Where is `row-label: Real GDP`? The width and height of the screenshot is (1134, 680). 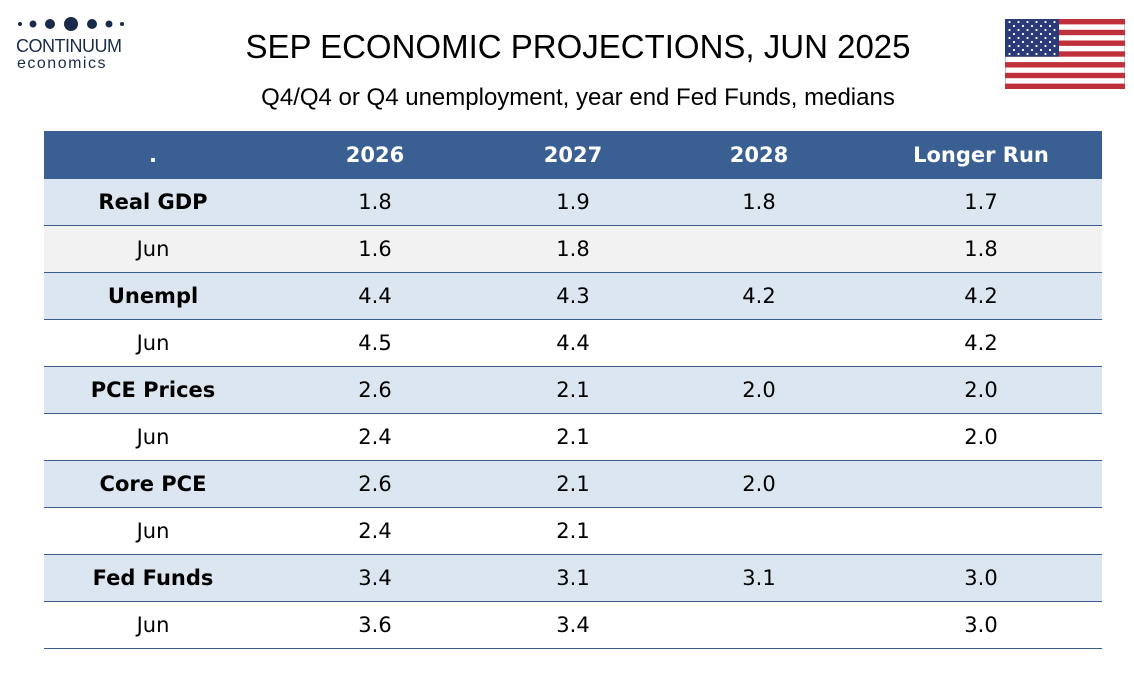
row-label: Real GDP is located at coordinates (153, 202).